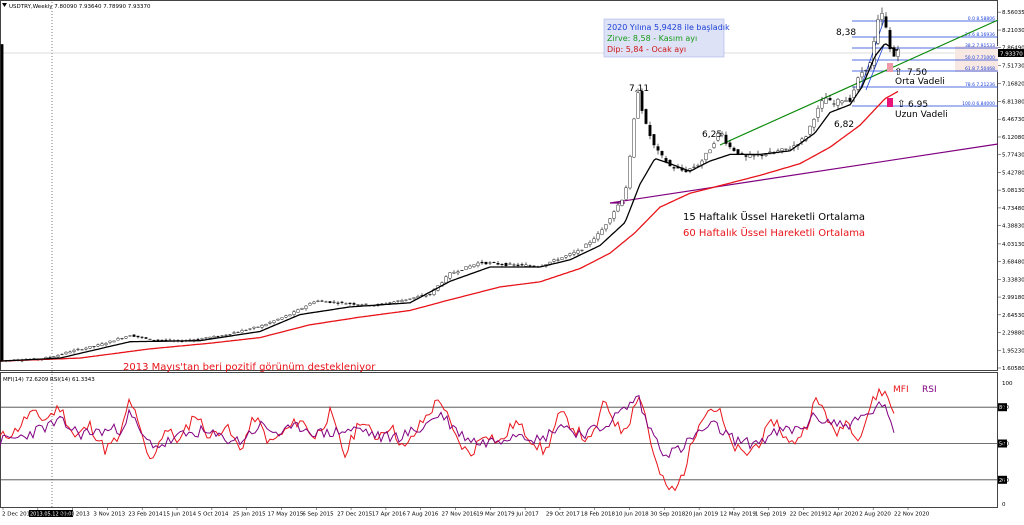 The image size is (1024, 525). I want to click on time-tick-label: 19 Mar 2017, so click(493, 515).